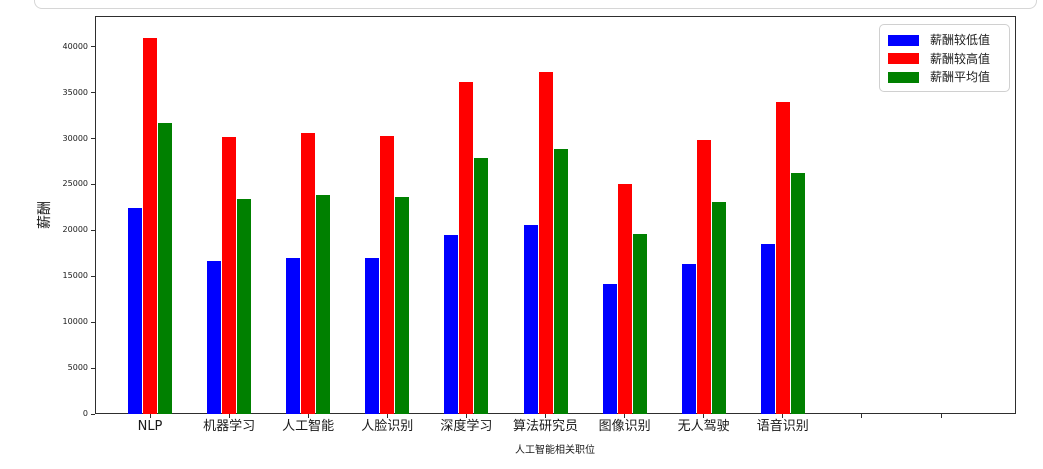  I want to click on legend-item-low: 薪酬较低值, so click(944, 40).